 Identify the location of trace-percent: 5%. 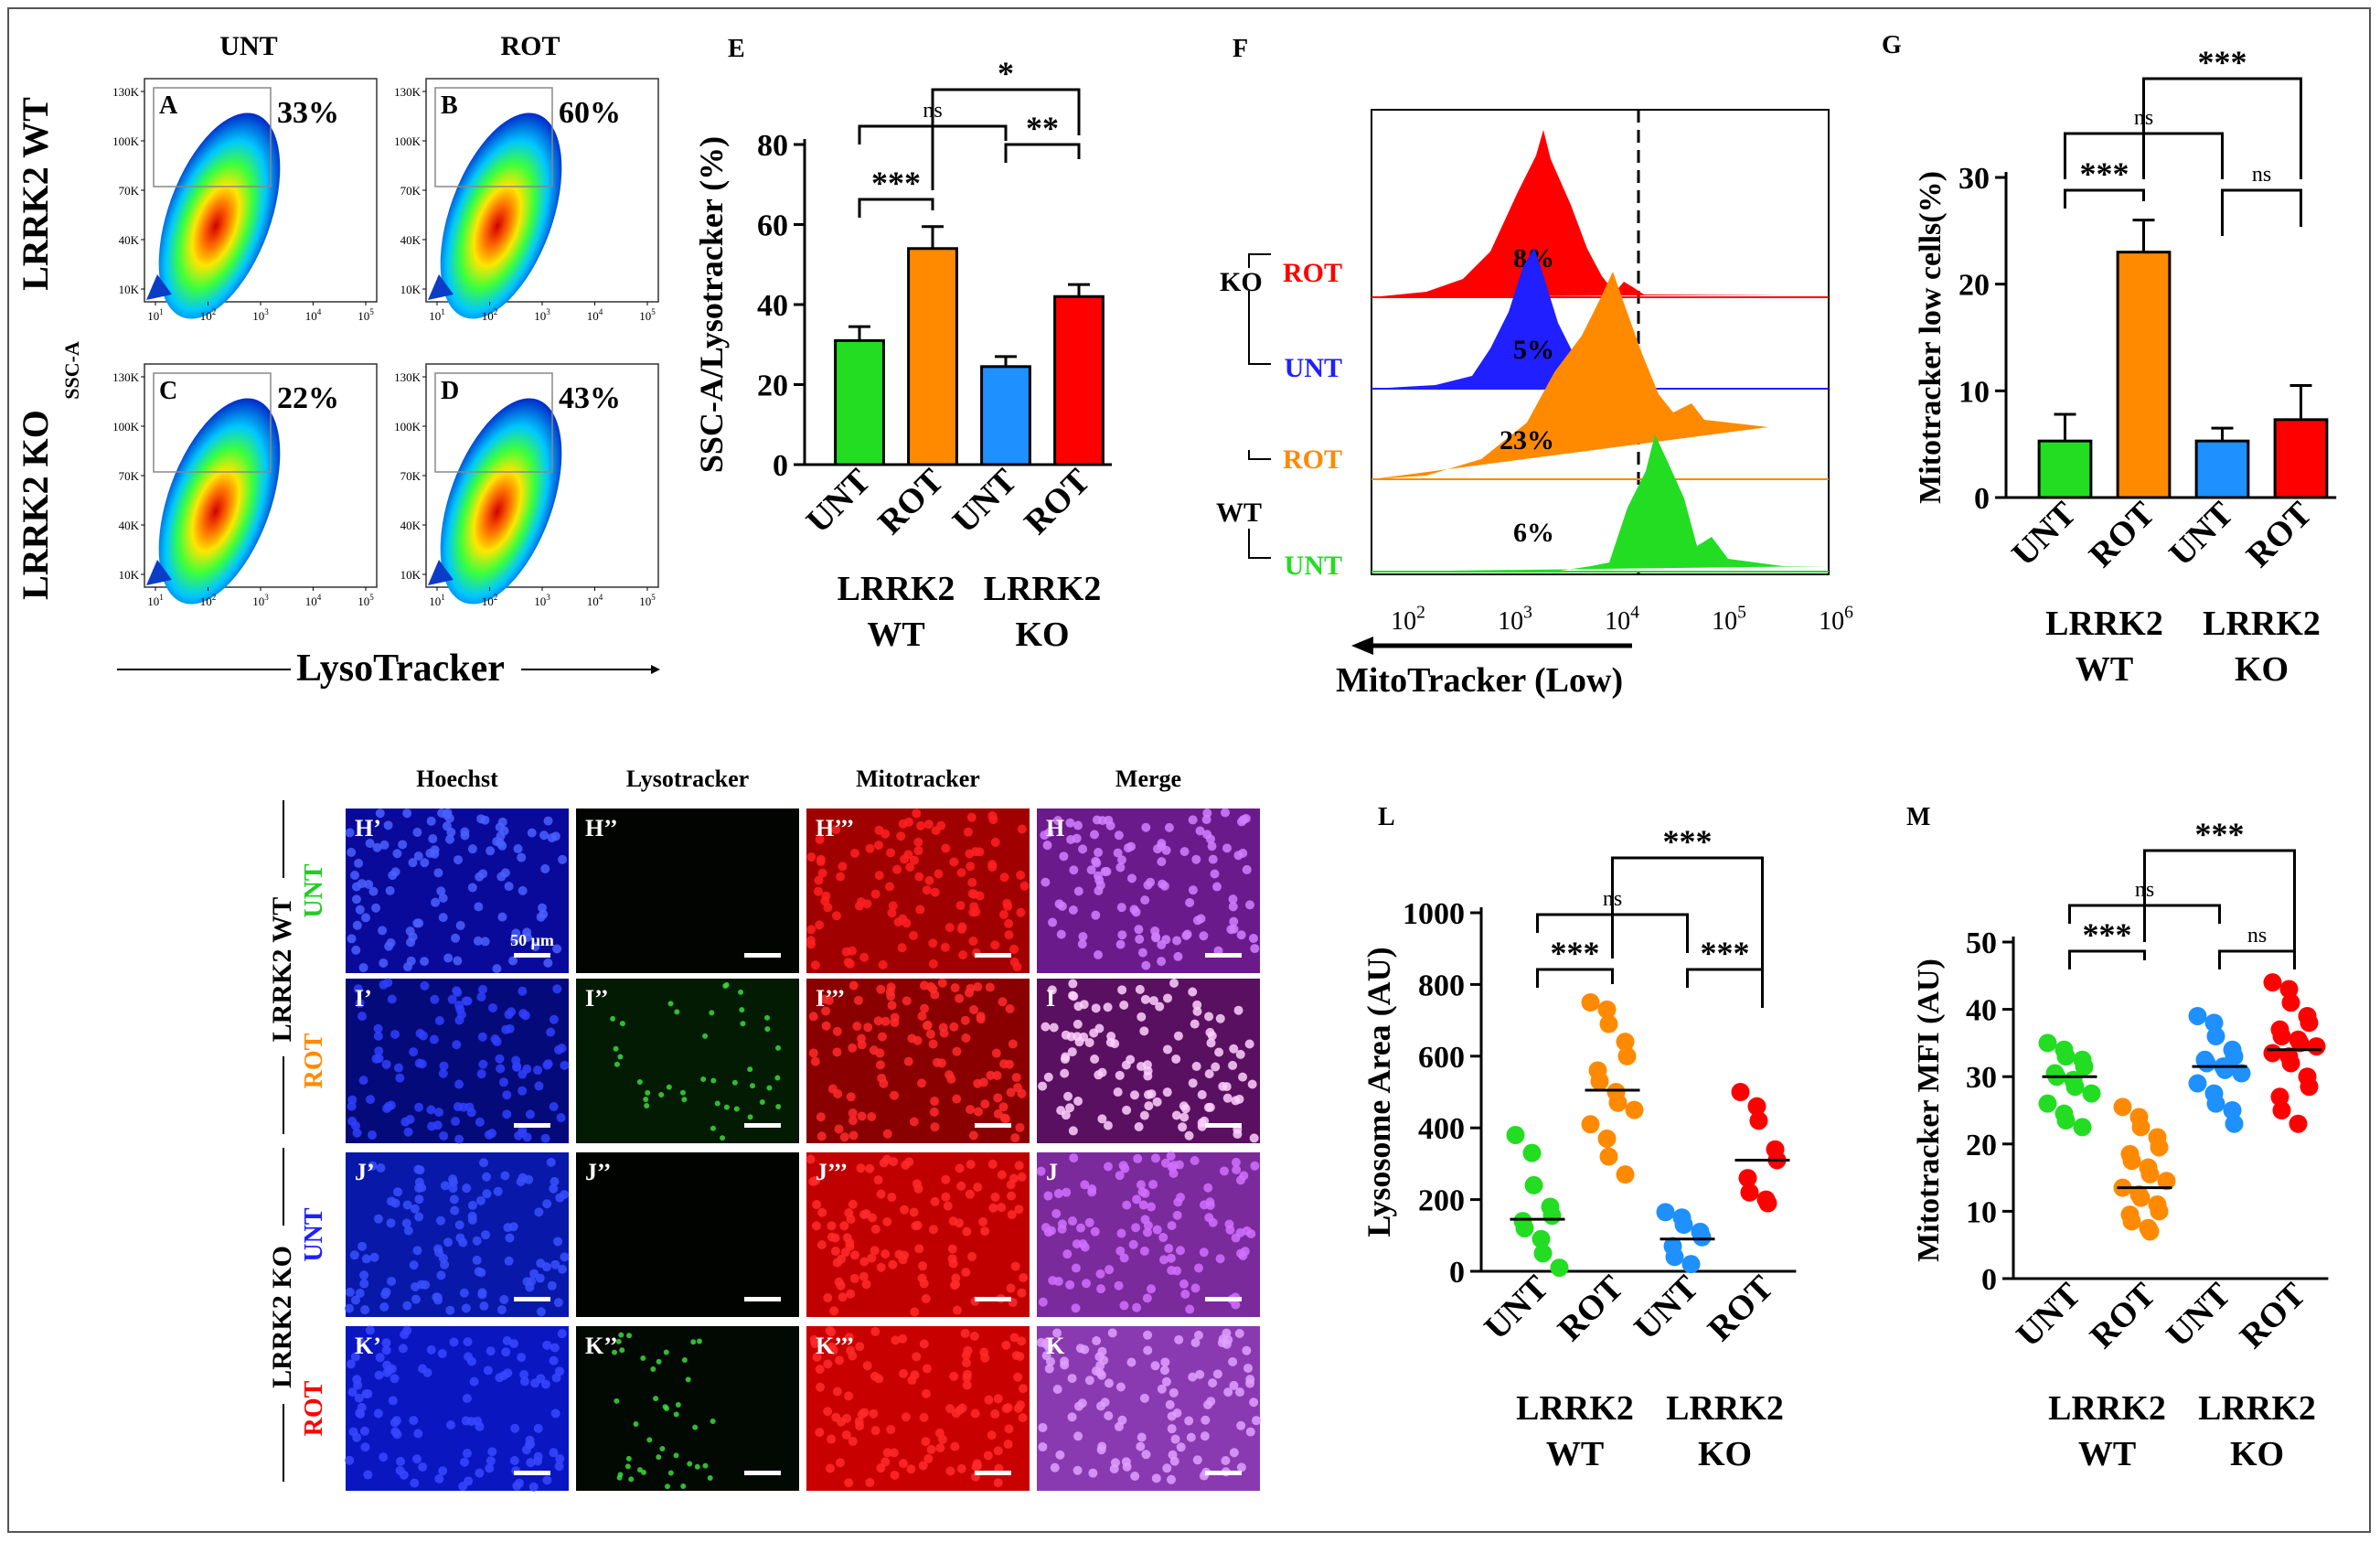
(1533, 350).